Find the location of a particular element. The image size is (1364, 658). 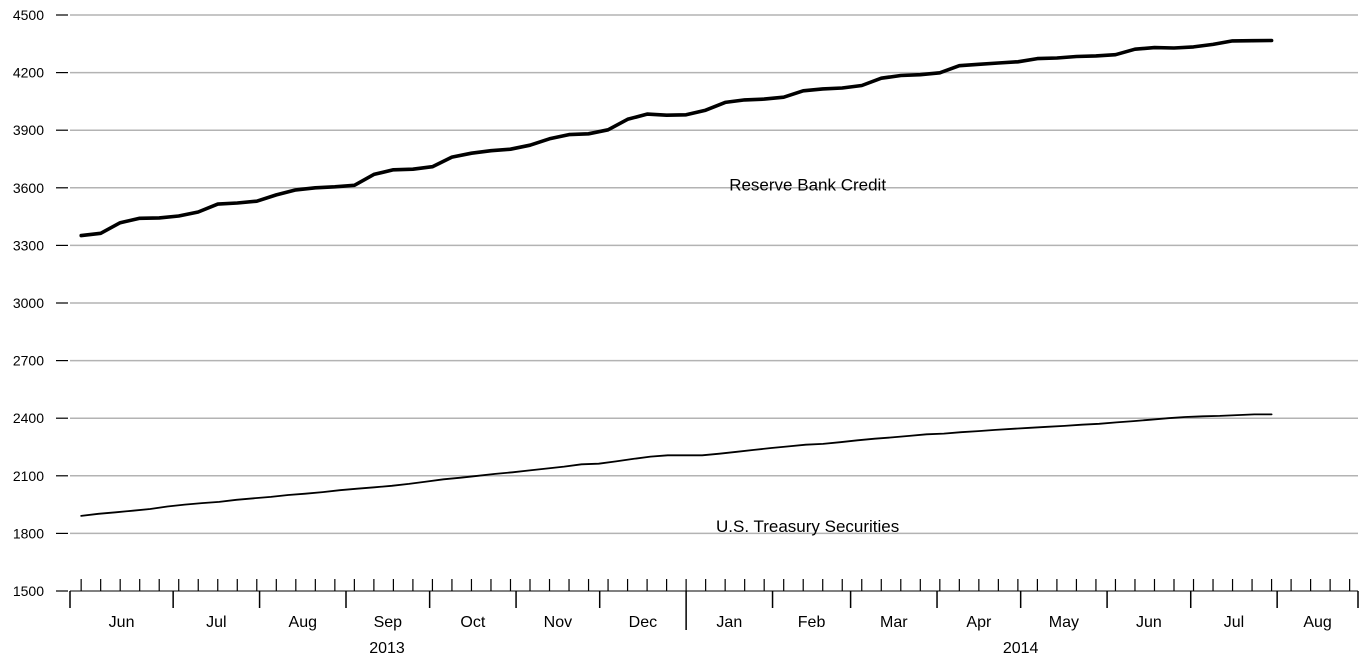

y-tick-label-3600: 3600 is located at coordinates (28, 188).